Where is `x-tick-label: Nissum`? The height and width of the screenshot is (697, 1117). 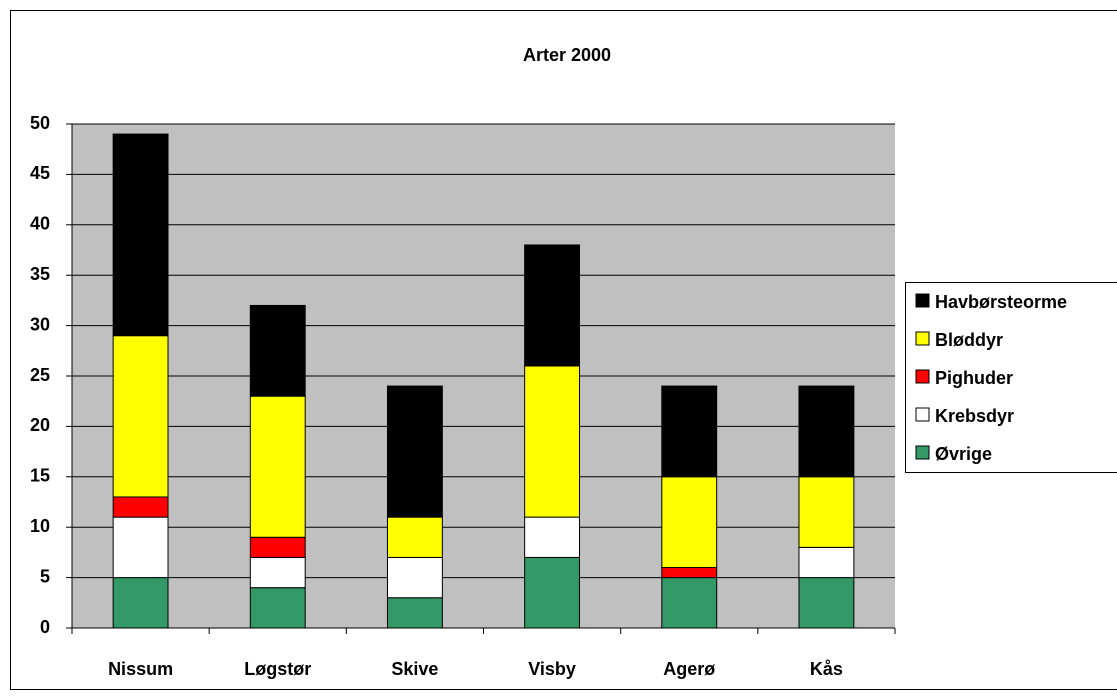 x-tick-label: Nissum is located at coordinates (140, 669).